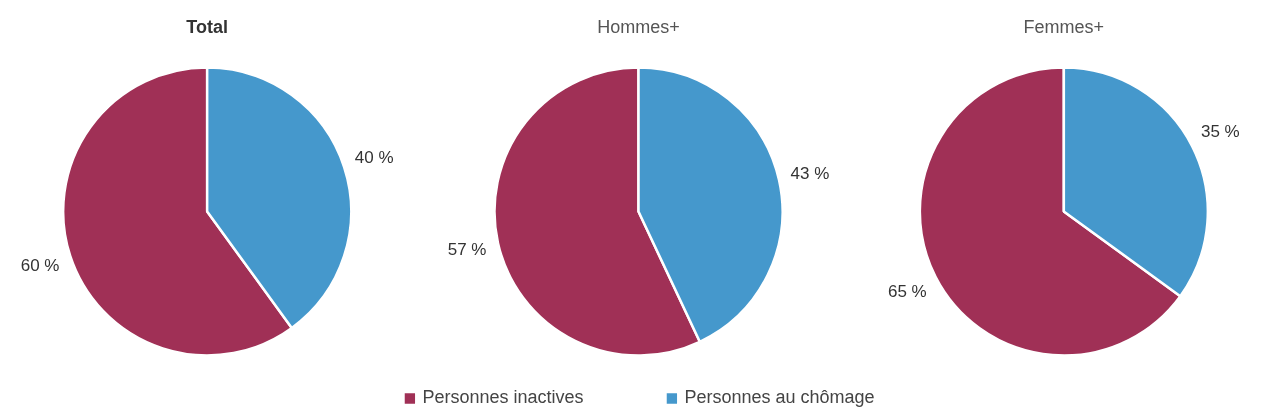  I want to click on data-label: 40 %, so click(374, 157).